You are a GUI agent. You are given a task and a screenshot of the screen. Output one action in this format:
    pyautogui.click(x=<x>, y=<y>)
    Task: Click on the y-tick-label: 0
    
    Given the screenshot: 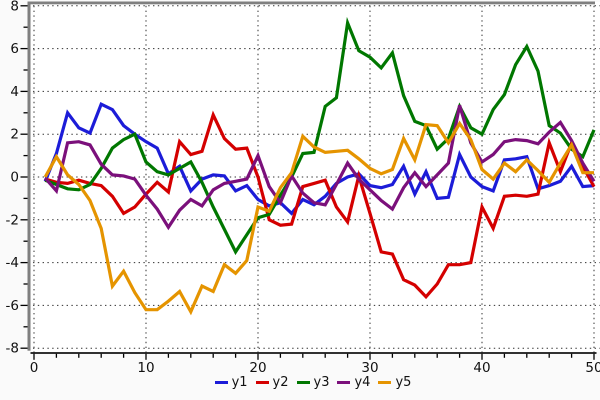 What is the action you would take?
    pyautogui.click(x=14, y=178)
    